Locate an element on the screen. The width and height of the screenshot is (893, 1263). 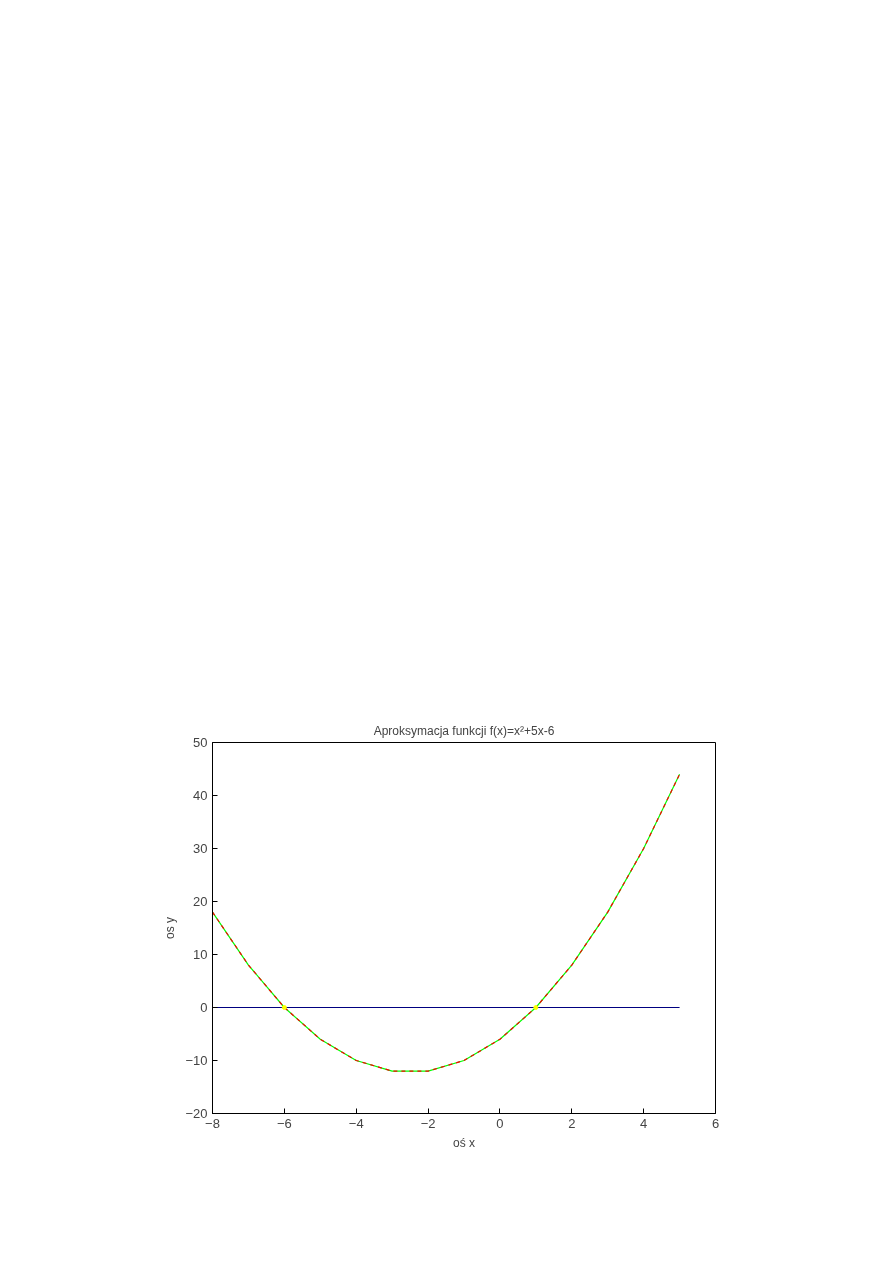
x-axis-title: oś x is located at coordinates (464, 1142).